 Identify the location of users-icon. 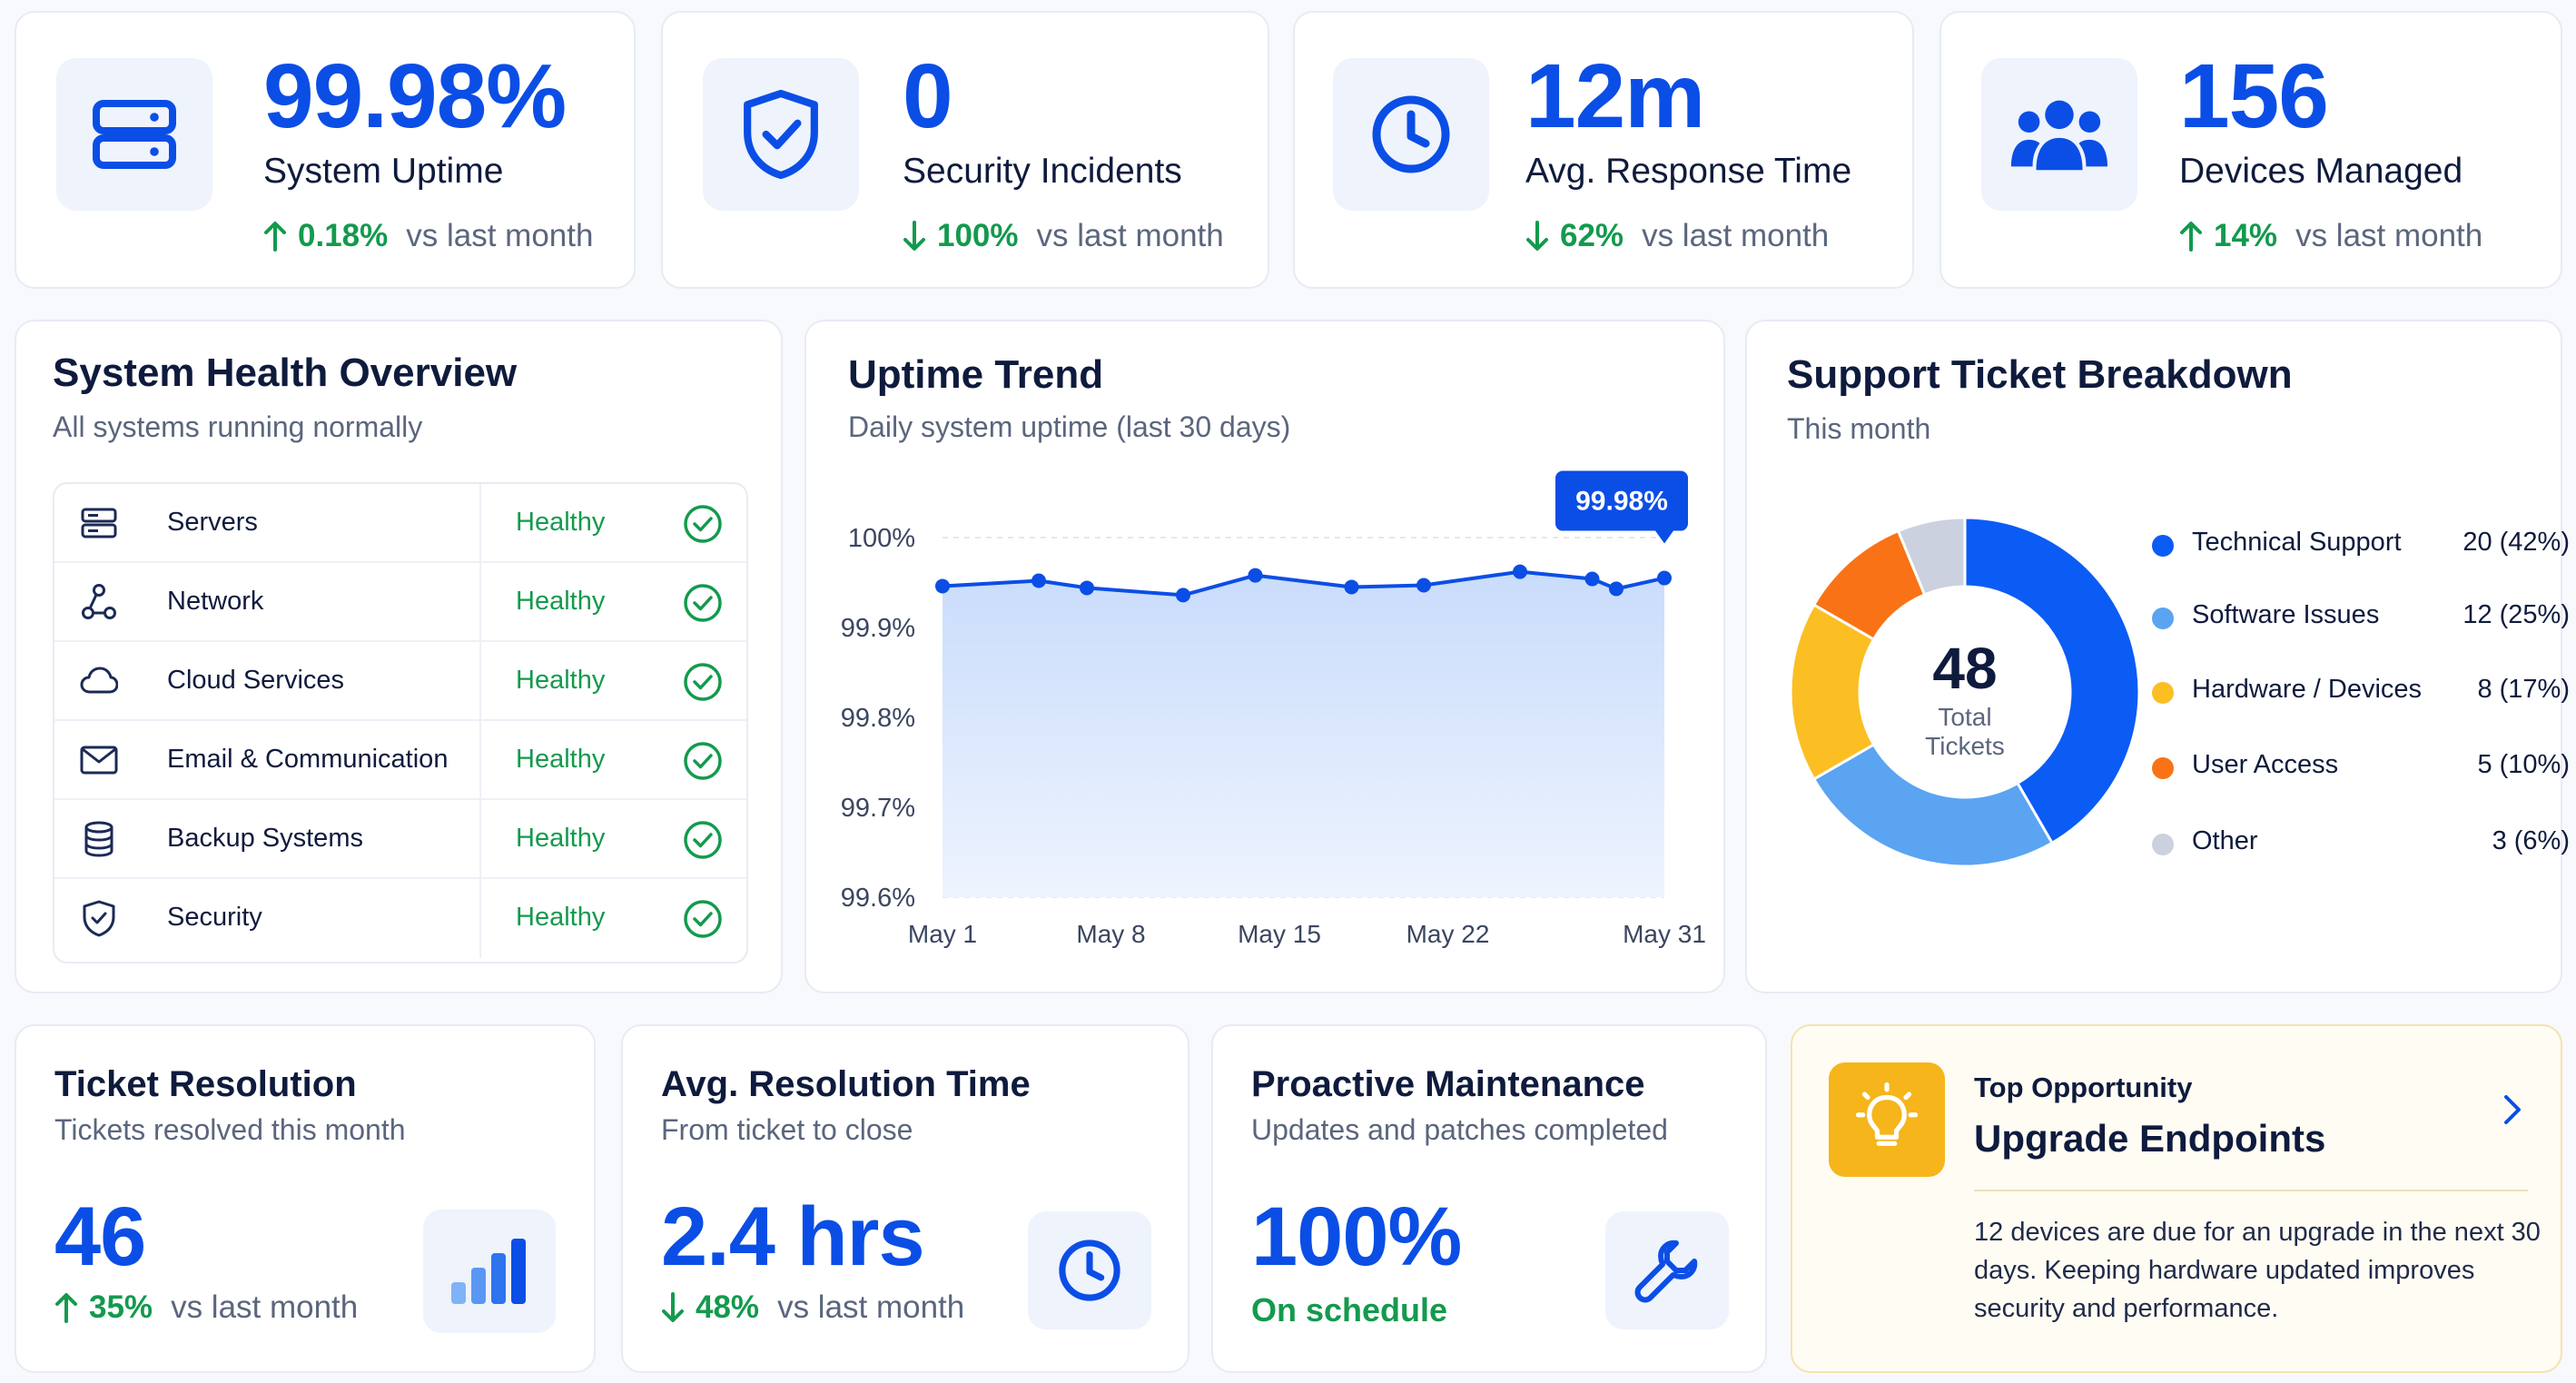
(2059, 134).